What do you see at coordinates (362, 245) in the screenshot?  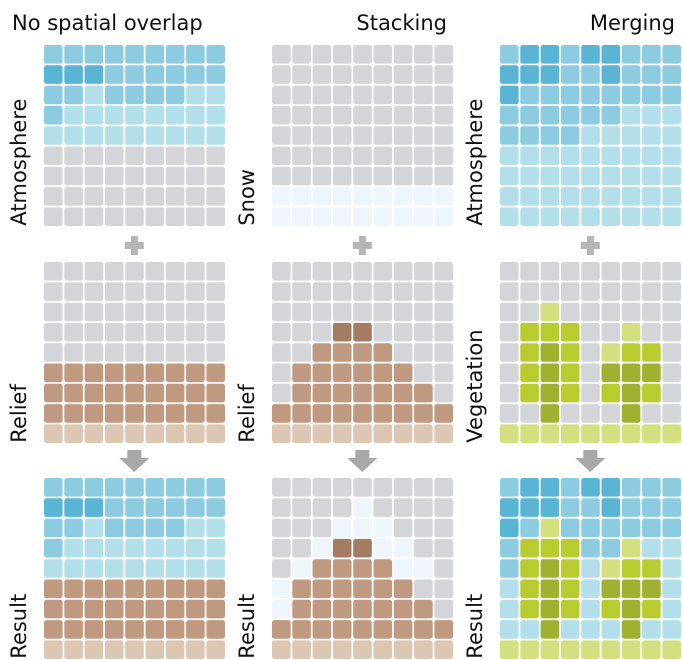 I see `plus-icon` at bounding box center [362, 245].